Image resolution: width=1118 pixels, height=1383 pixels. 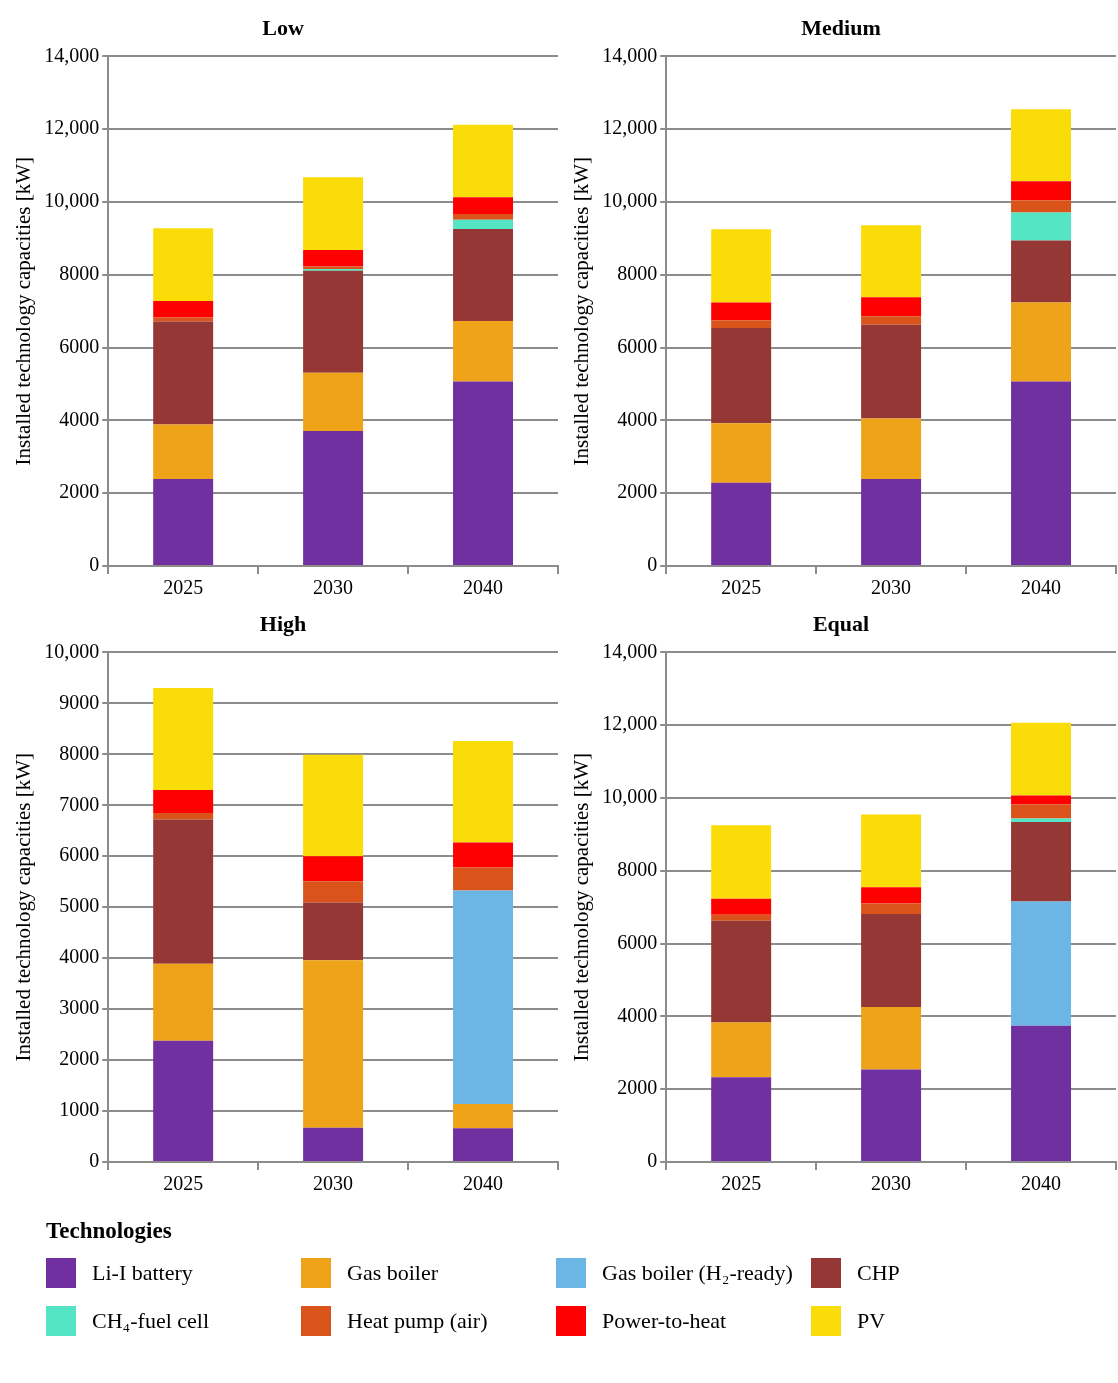 What do you see at coordinates (841, 27) in the screenshot?
I see `chart-title: Medium` at bounding box center [841, 27].